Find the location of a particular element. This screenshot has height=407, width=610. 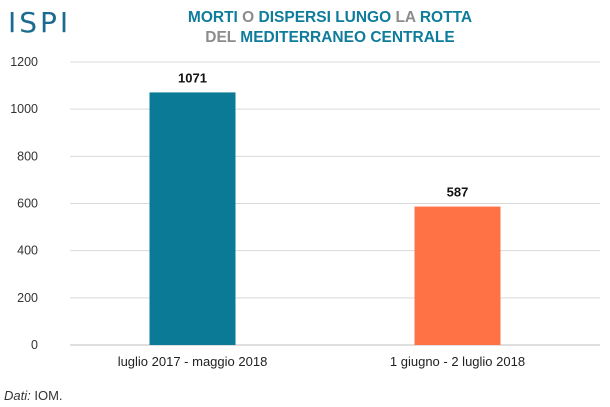

y-tick-label: 600 is located at coordinates (27, 204).